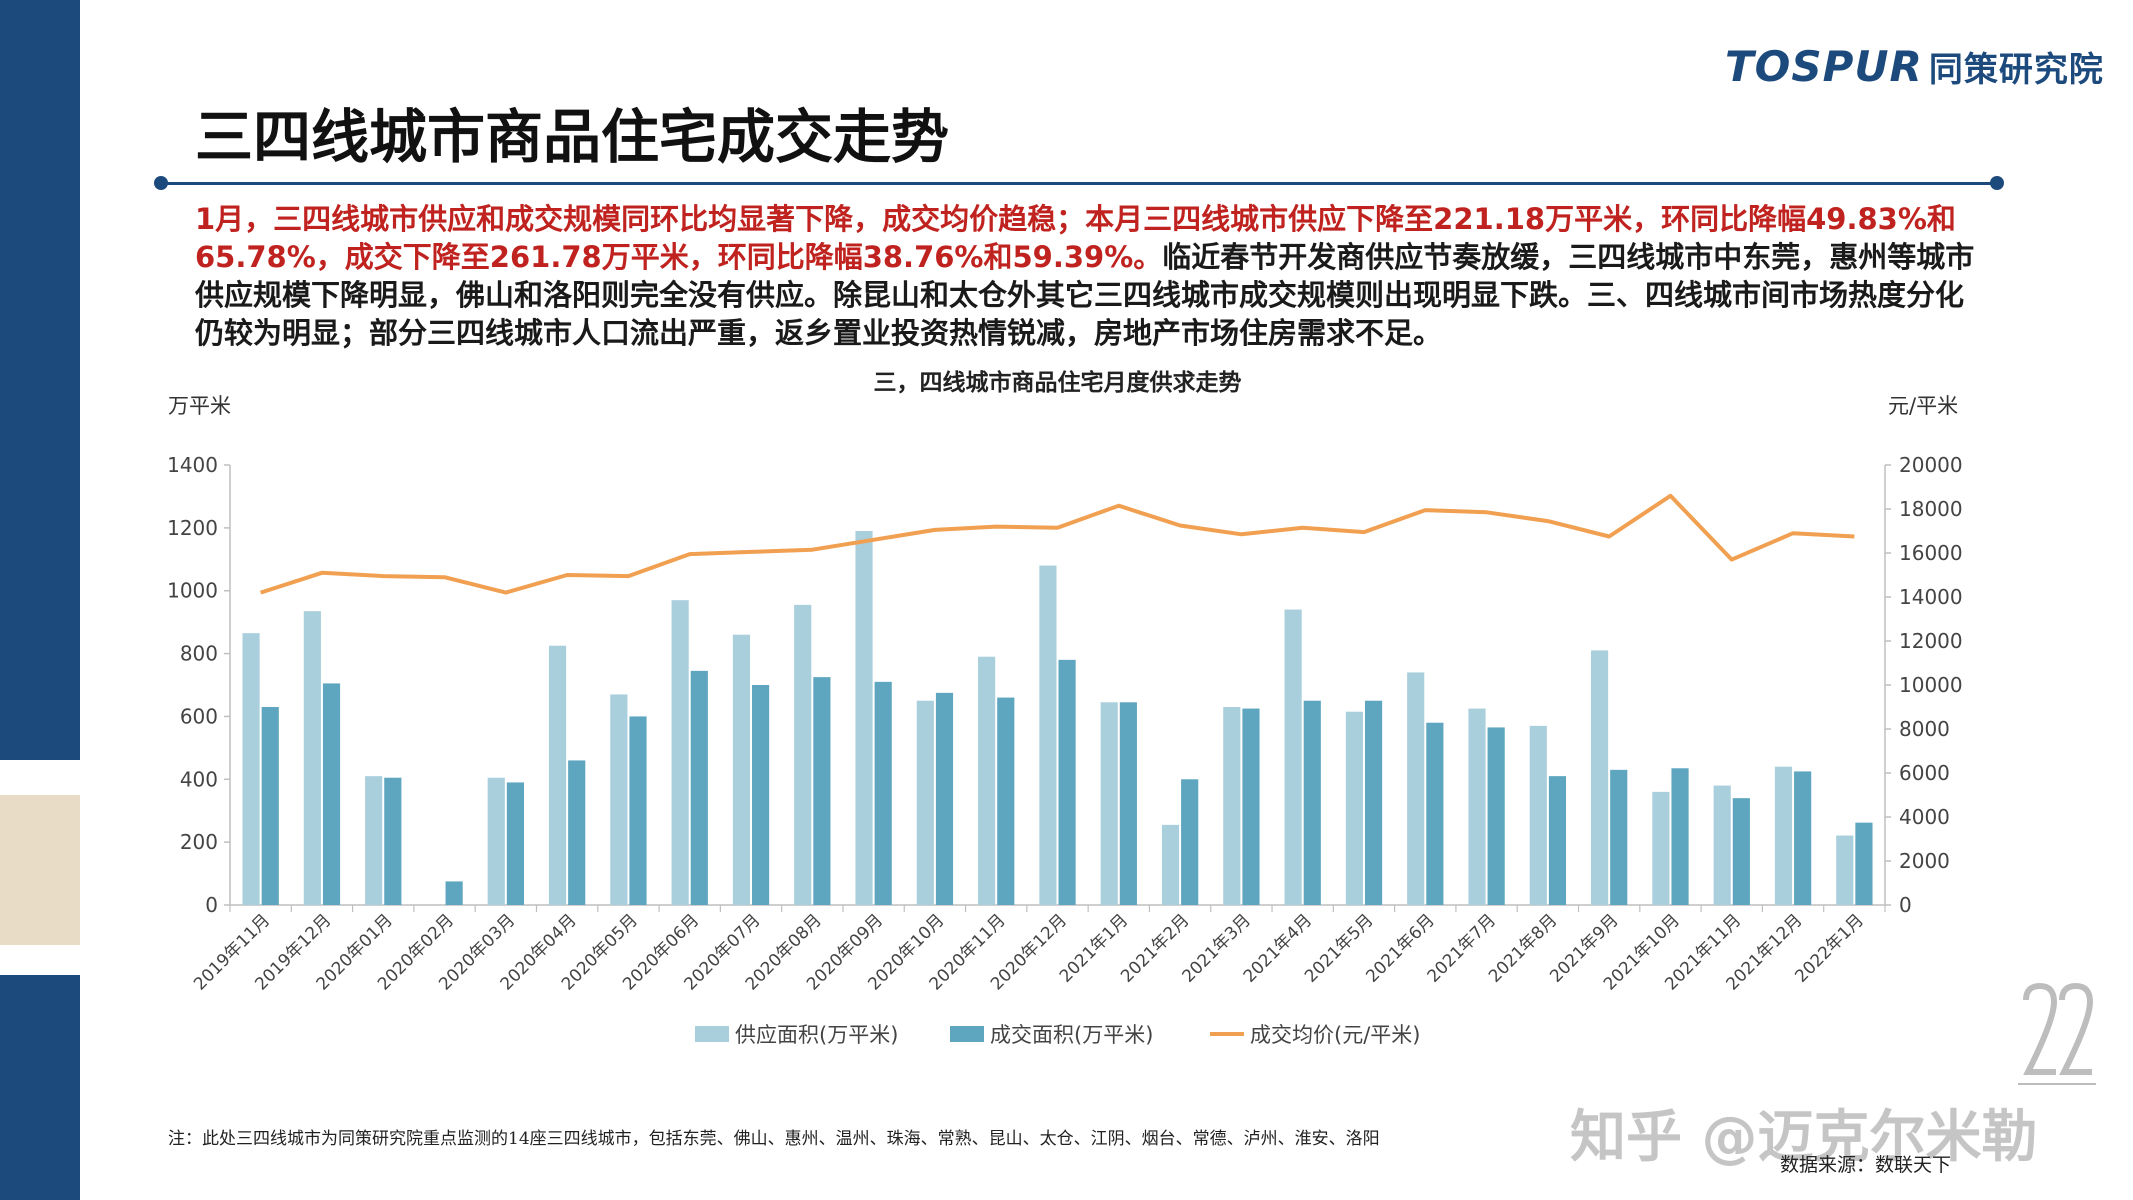  What do you see at coordinates (1931, 685) in the screenshot?
I see `right-tick-label: 10000` at bounding box center [1931, 685].